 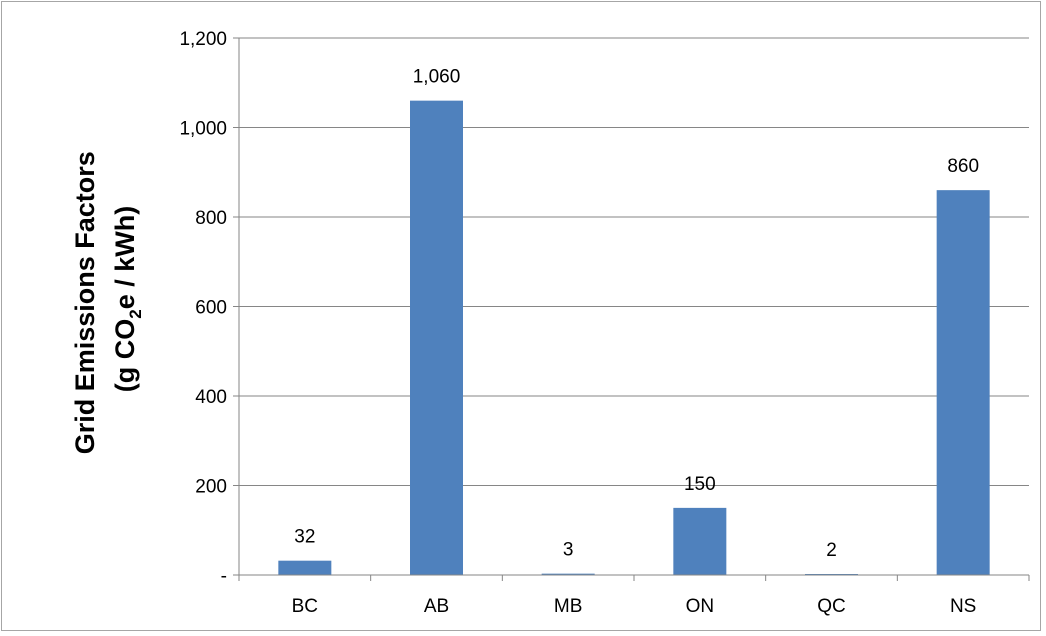 I want to click on data-label: 1,060, so click(x=437, y=77).